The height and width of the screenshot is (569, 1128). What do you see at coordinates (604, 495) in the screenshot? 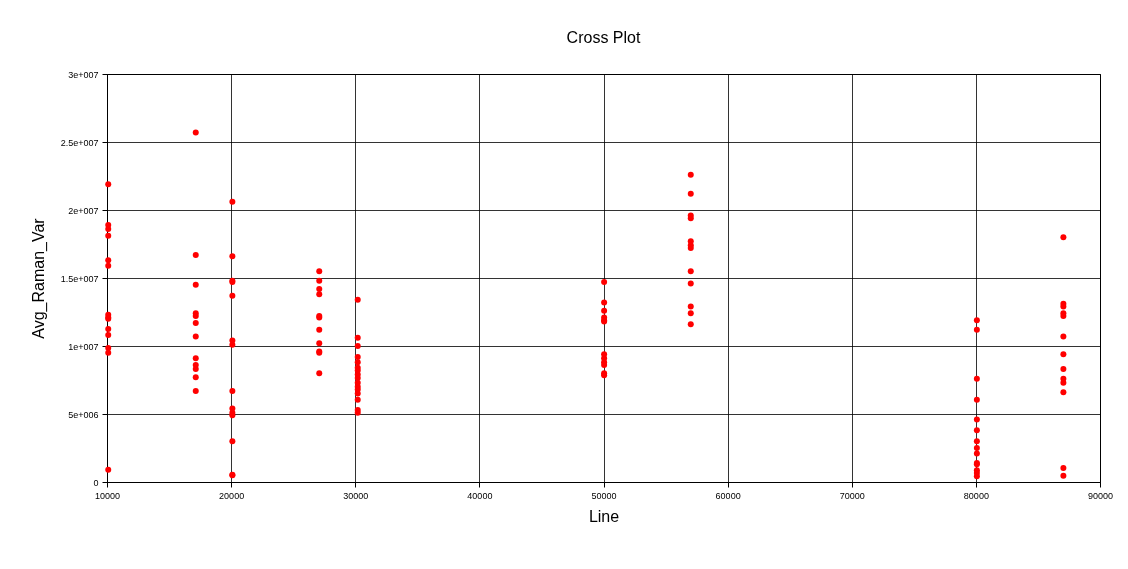
I see `x-tick-label: 50000` at bounding box center [604, 495].